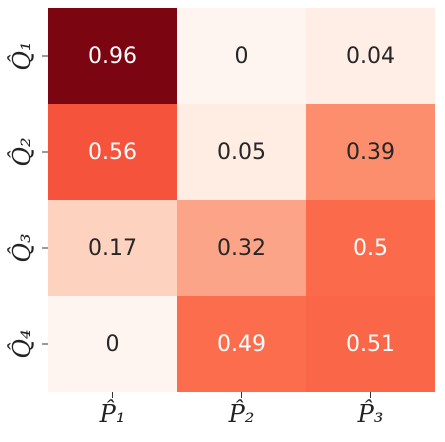  Describe the element at coordinates (22, 343) in the screenshot. I see `y-tick-label-4: Q̂₄` at that location.